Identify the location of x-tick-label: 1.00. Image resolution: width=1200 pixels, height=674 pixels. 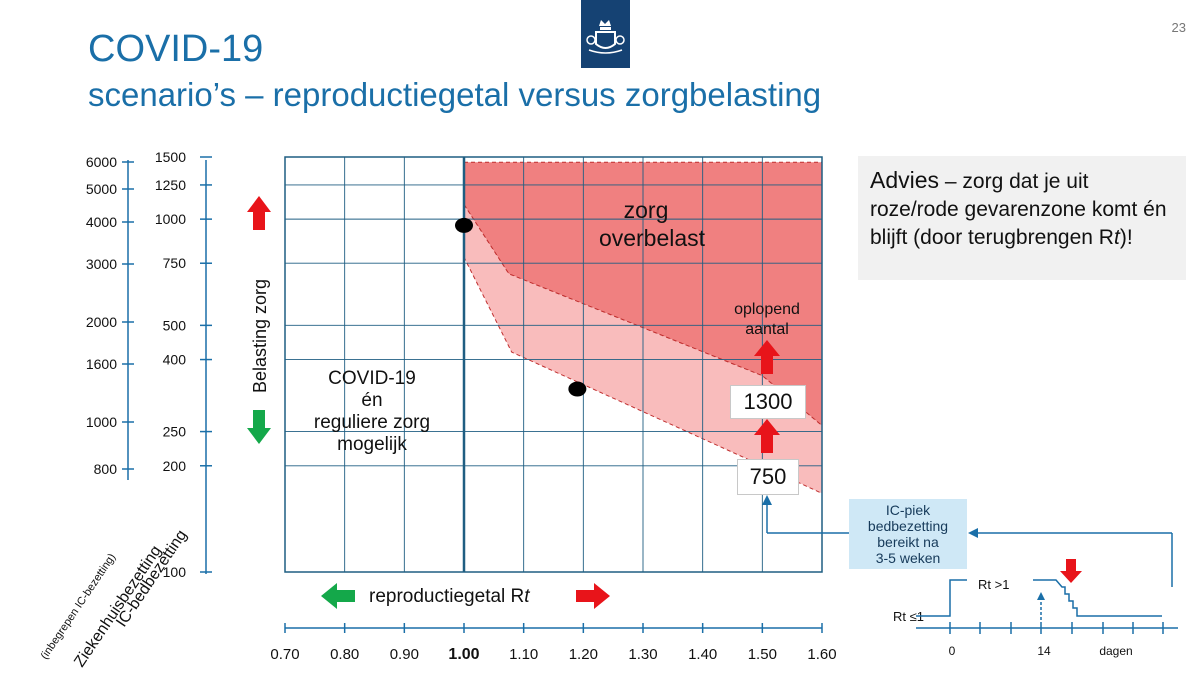
(463, 654).